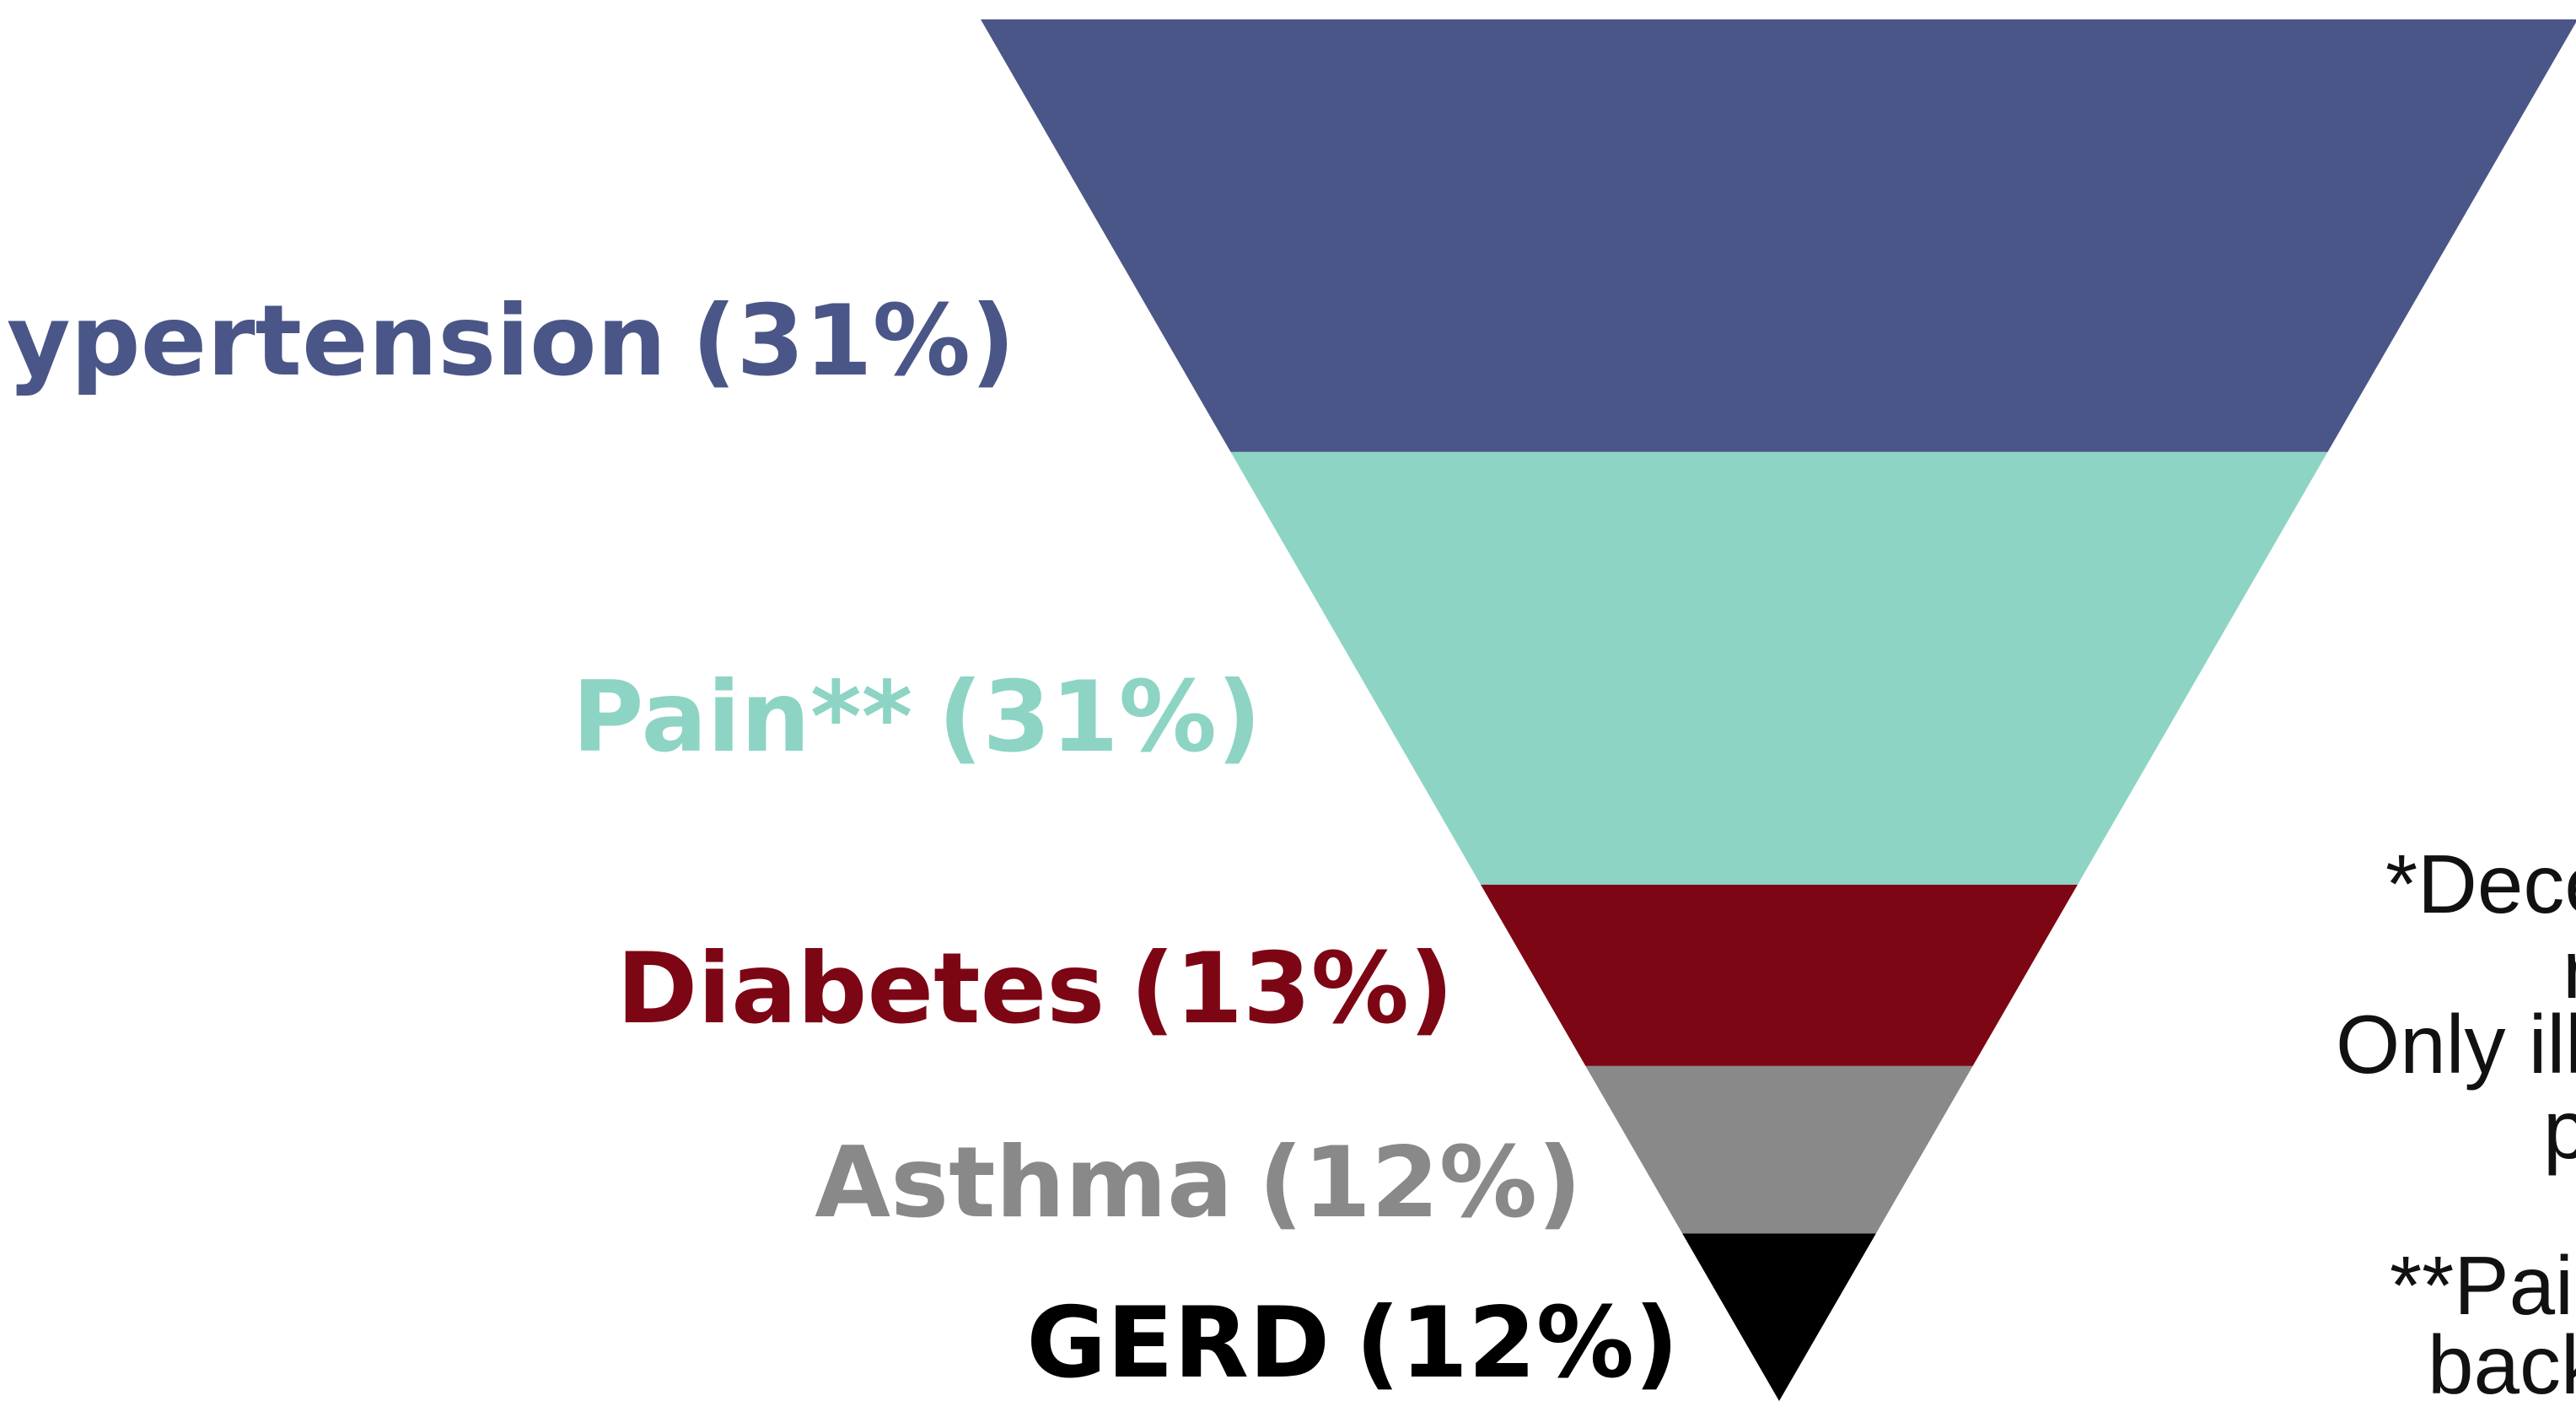 The width and height of the screenshot is (2576, 1401). I want to click on value-label: (13%), so click(1292, 989).